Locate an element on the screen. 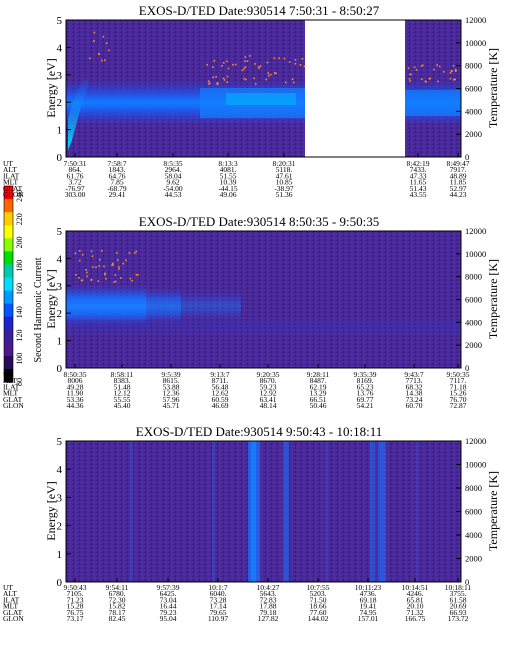 This screenshot has width=505, height=654. table-cell: 59.23 is located at coordinates (268, 386).